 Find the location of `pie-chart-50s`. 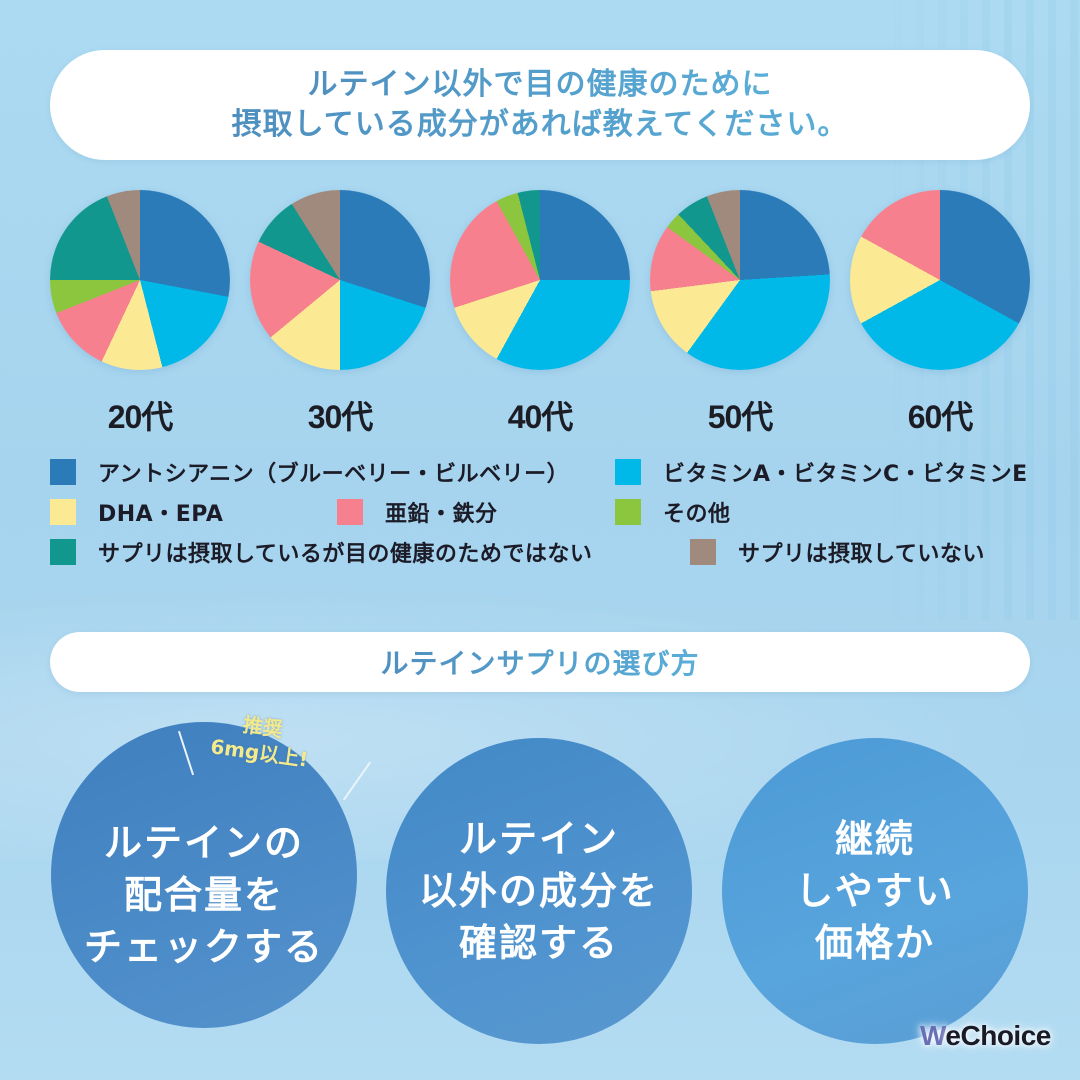

pie-chart-50s is located at coordinates (740, 280).